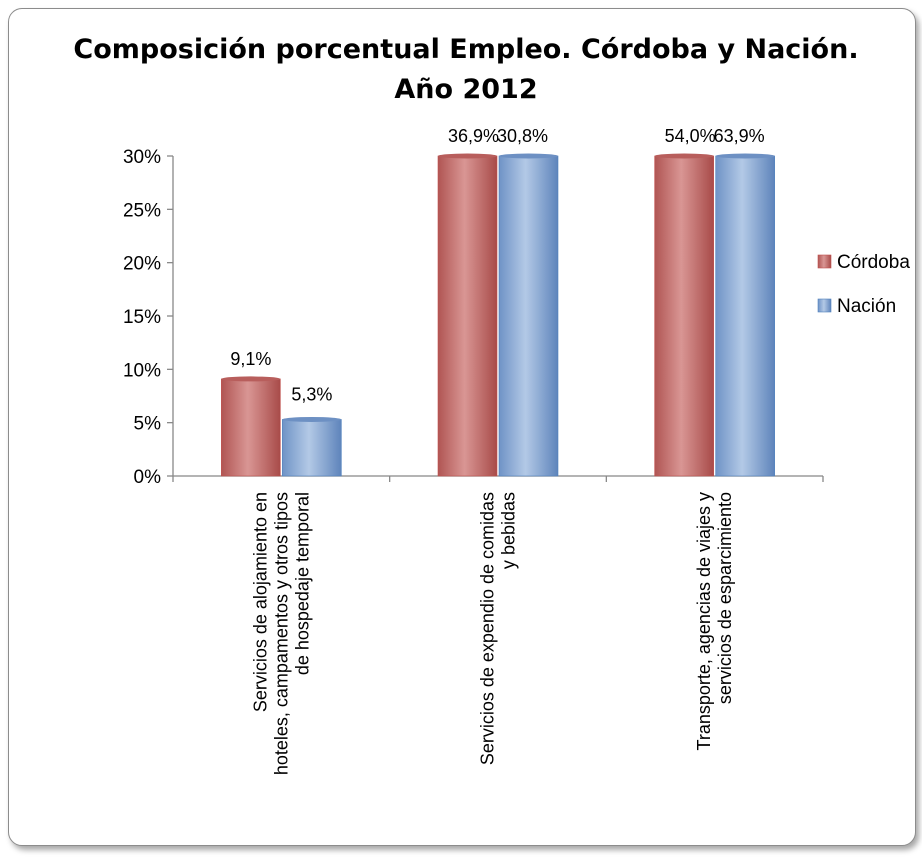 This screenshot has width=922, height=857. I want to click on chart-title-line-2: Año 2012, so click(465, 89).